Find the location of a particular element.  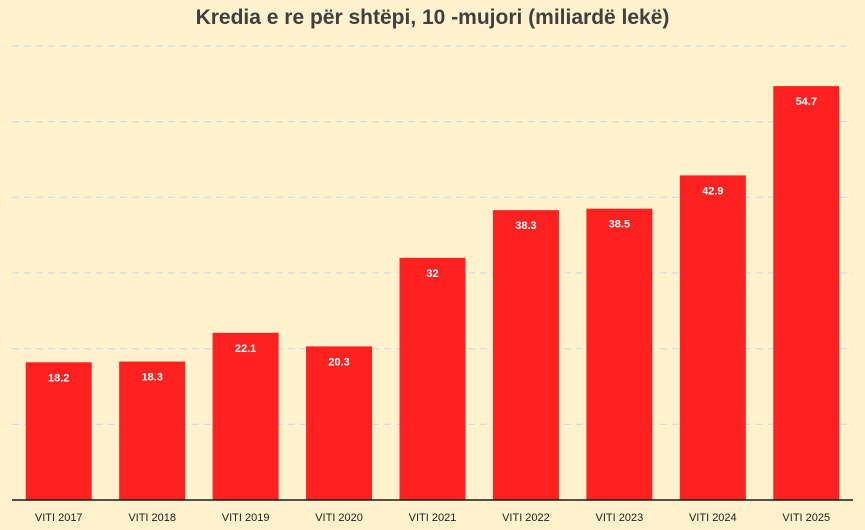

data-label: 18.2 is located at coordinates (58, 378).